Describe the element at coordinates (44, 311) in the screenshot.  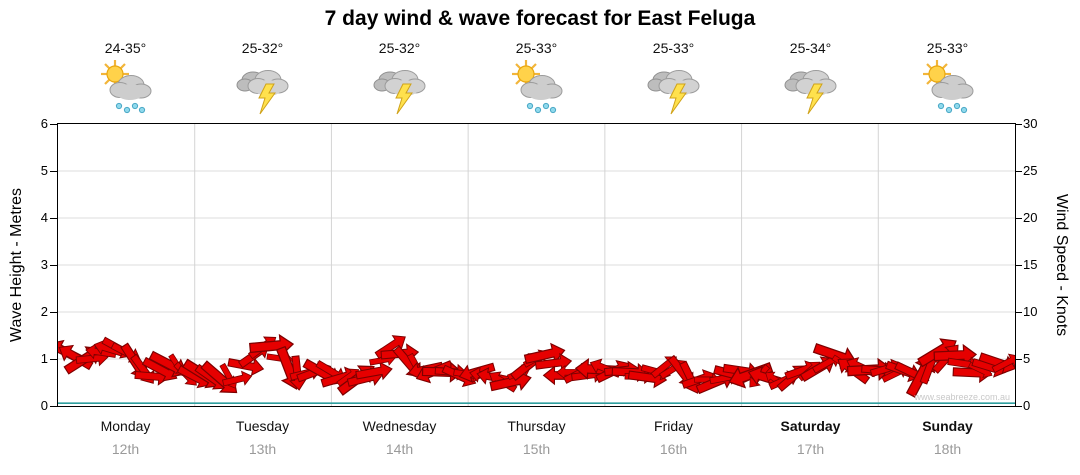
I see `axis-tick-label-left: 2` at that location.